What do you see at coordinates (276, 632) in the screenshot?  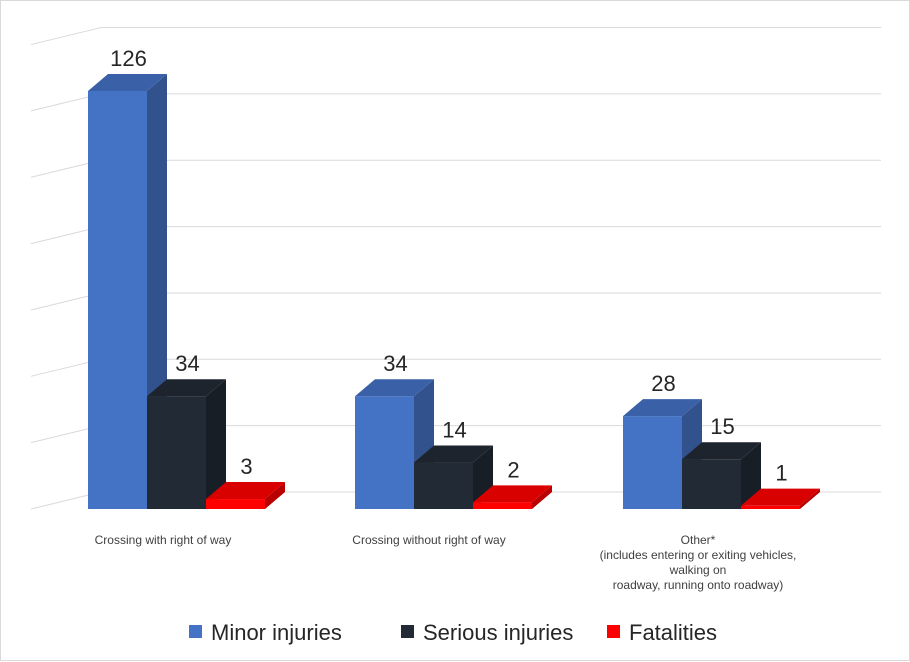 I see `legend-label: Minor injuries` at bounding box center [276, 632].